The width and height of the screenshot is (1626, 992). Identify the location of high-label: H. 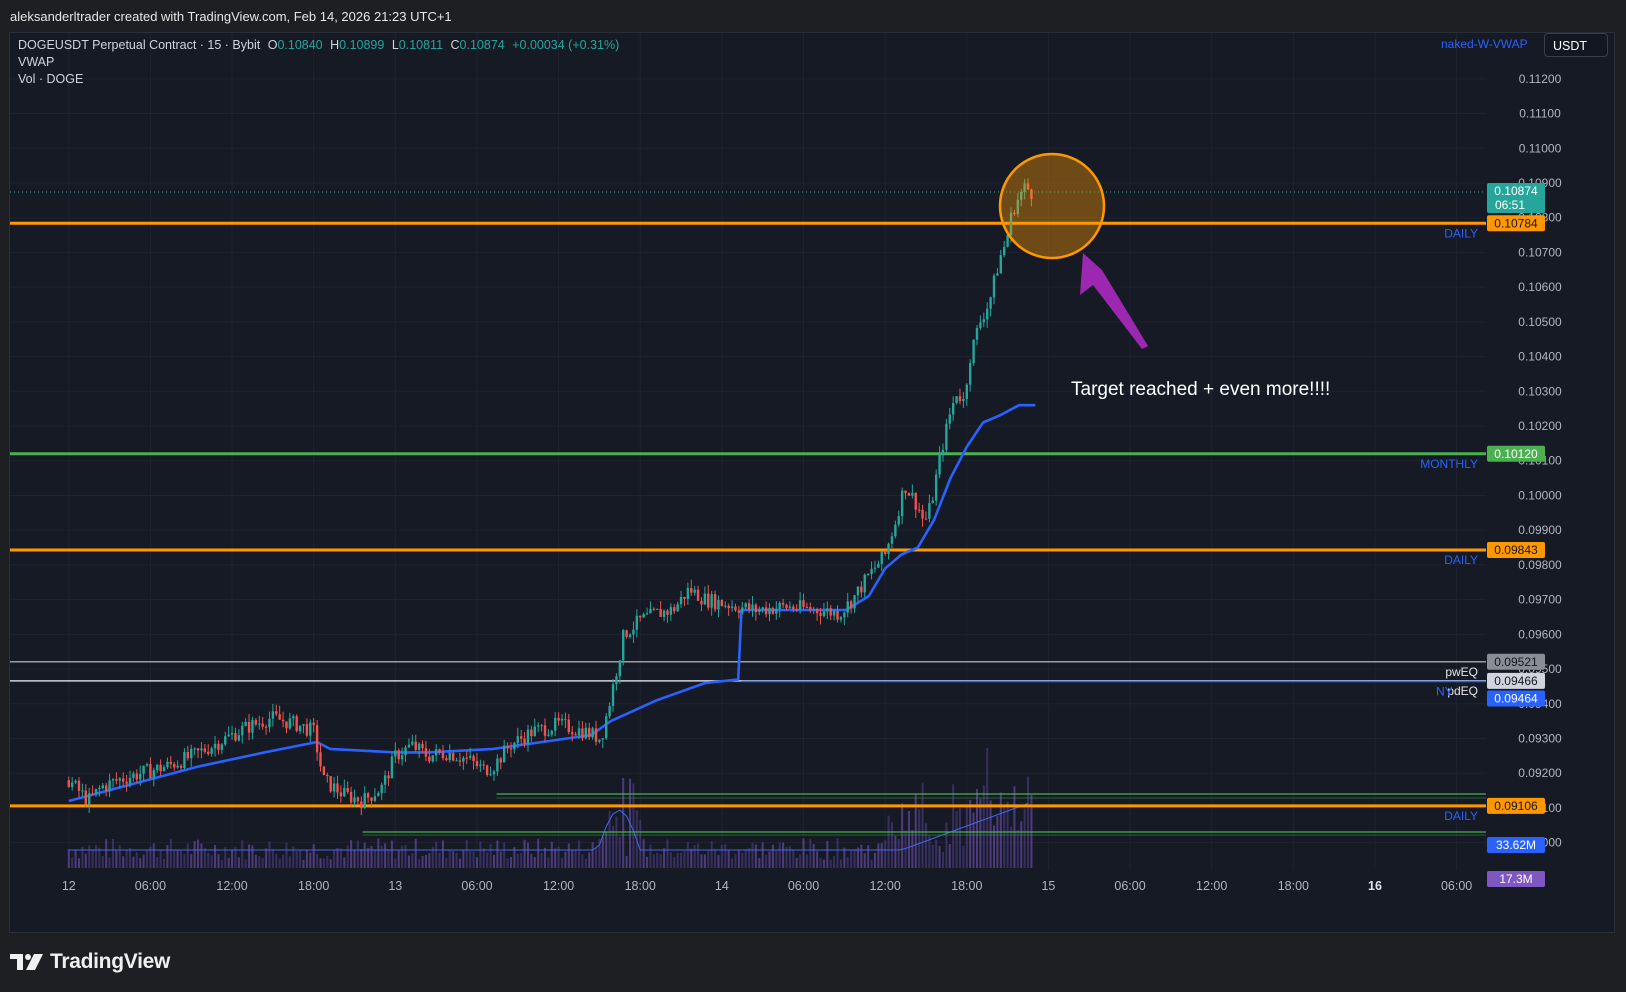
(335, 45).